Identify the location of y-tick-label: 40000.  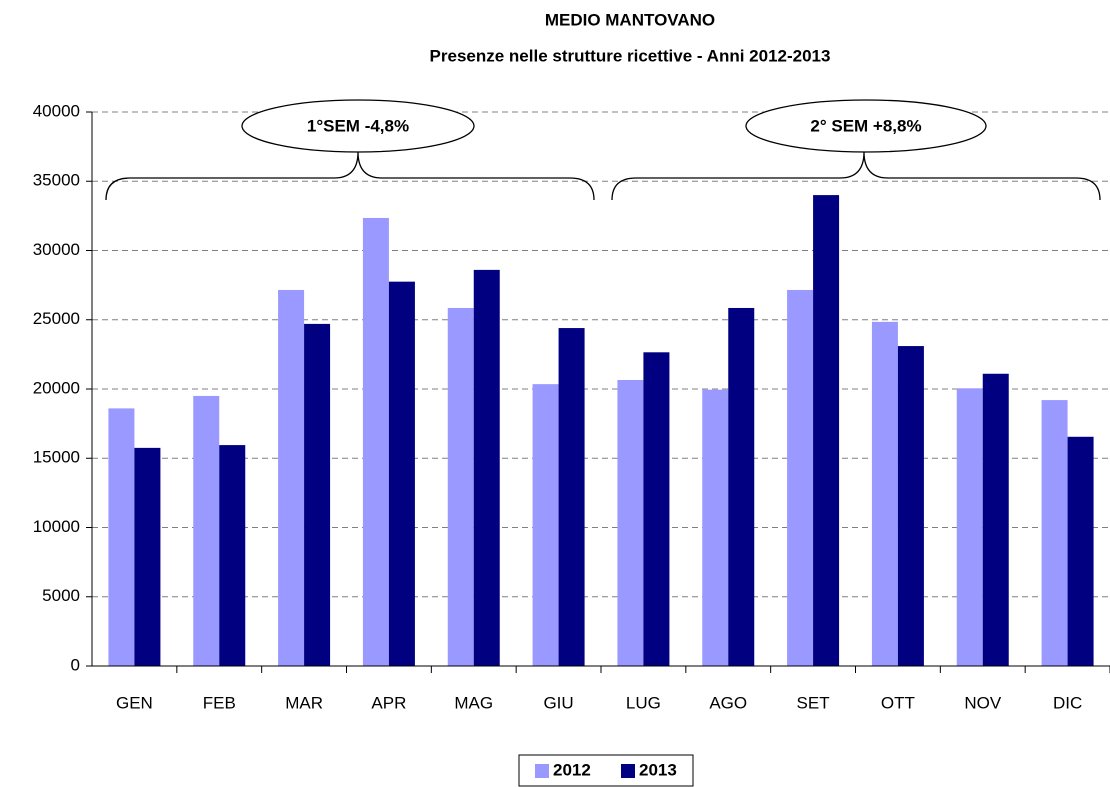
(56, 110).